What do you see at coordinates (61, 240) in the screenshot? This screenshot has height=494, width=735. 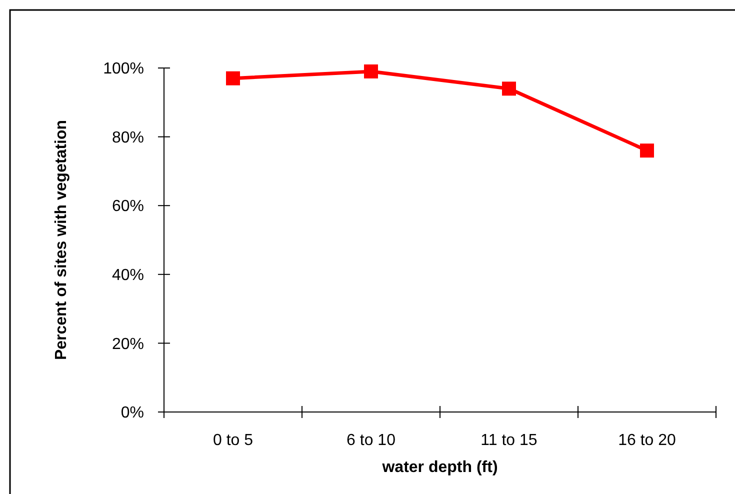 I see `y-axis-title: Percent of sites with vegetation` at bounding box center [61, 240].